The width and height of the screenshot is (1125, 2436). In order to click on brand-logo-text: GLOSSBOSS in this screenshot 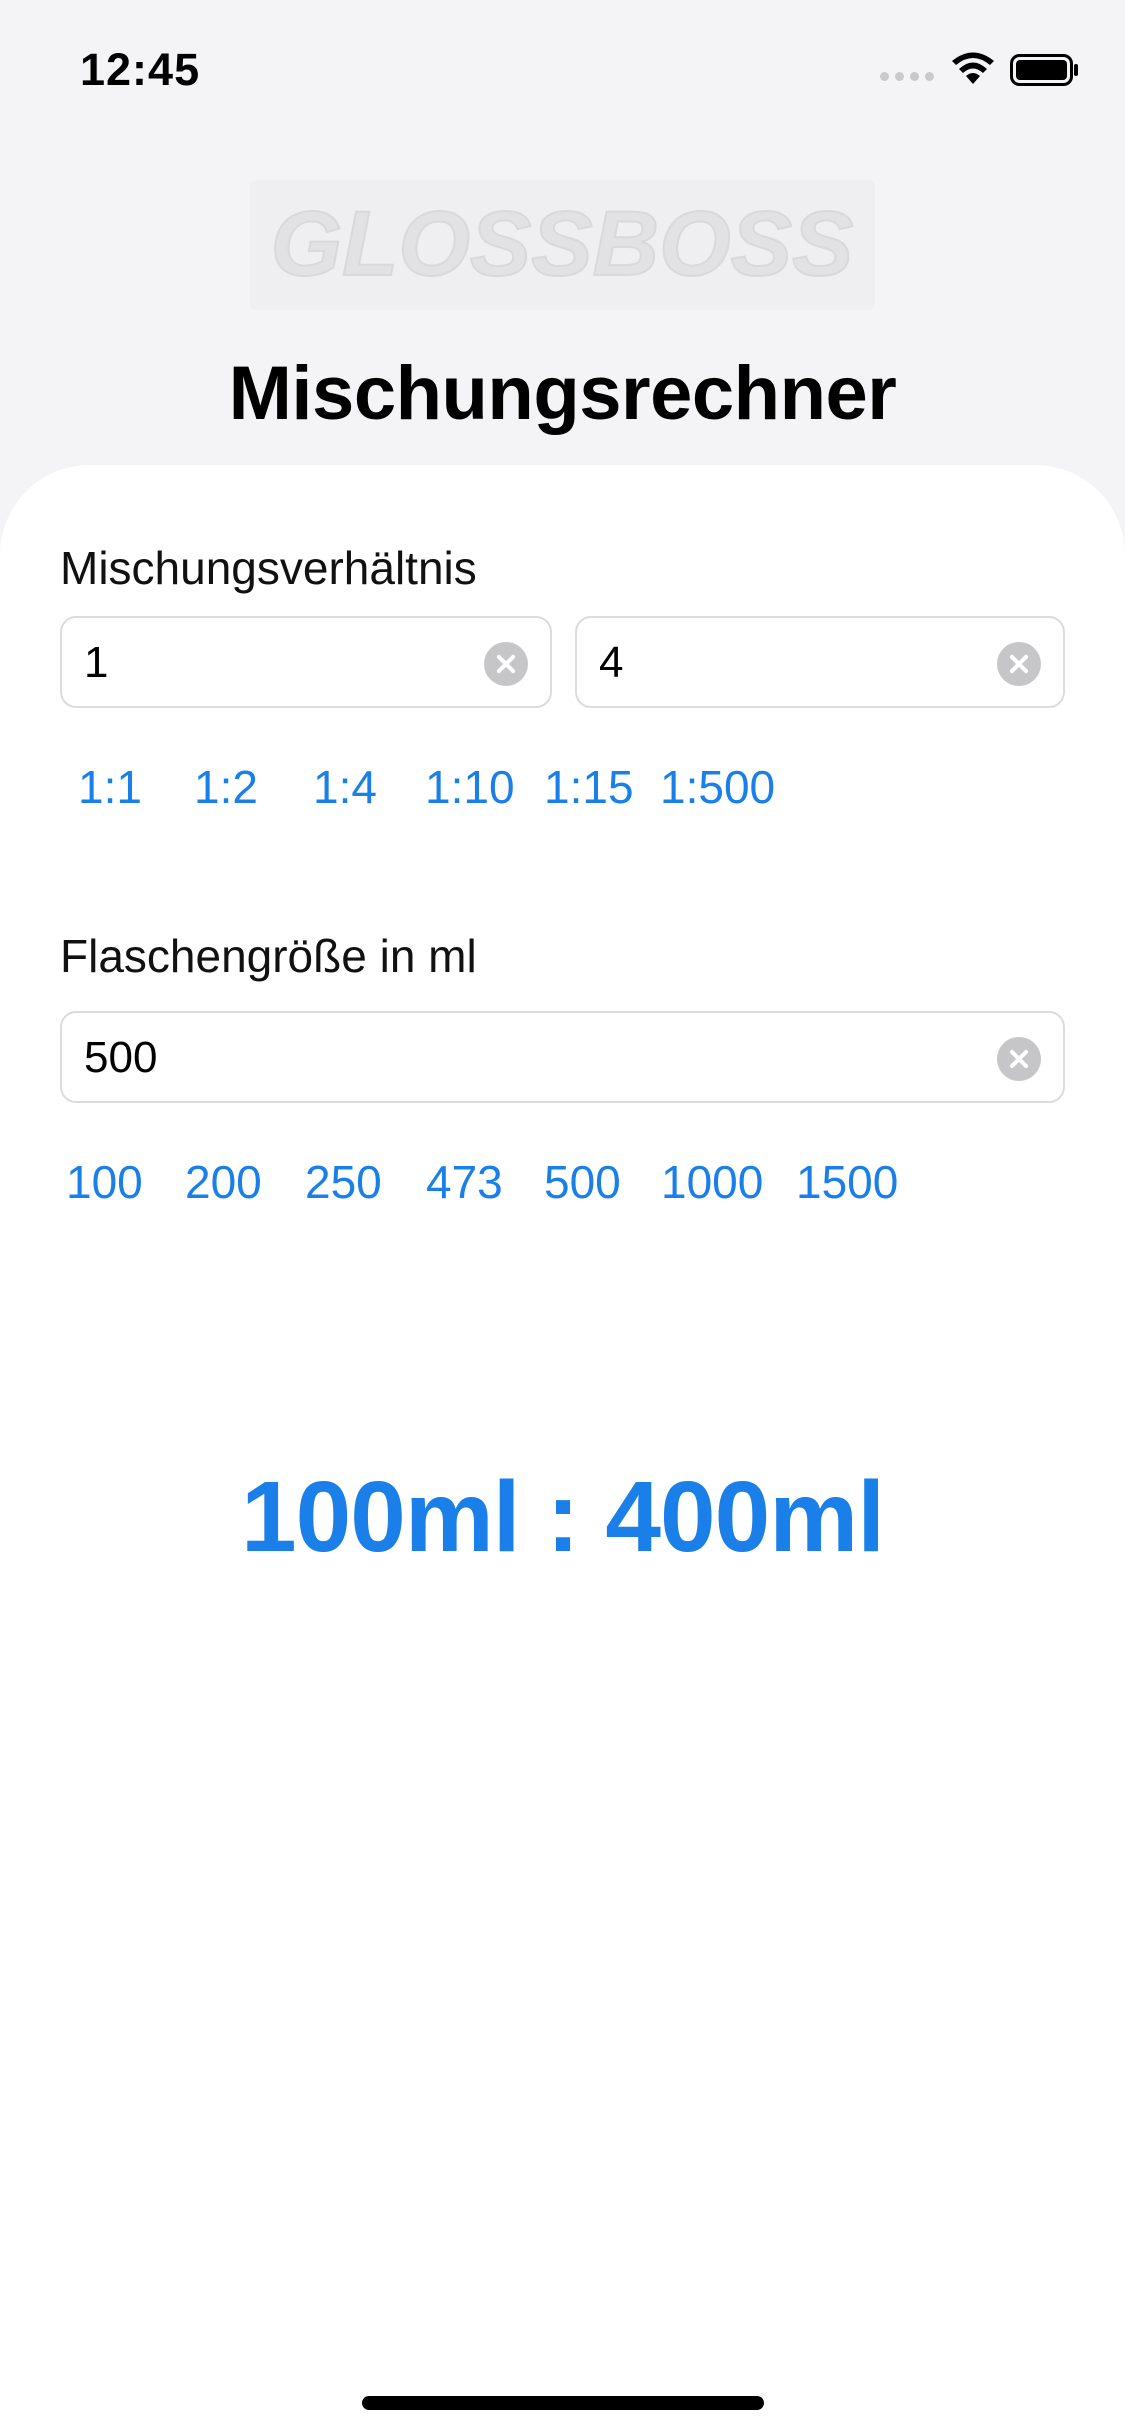, I will do `click(562, 244)`.